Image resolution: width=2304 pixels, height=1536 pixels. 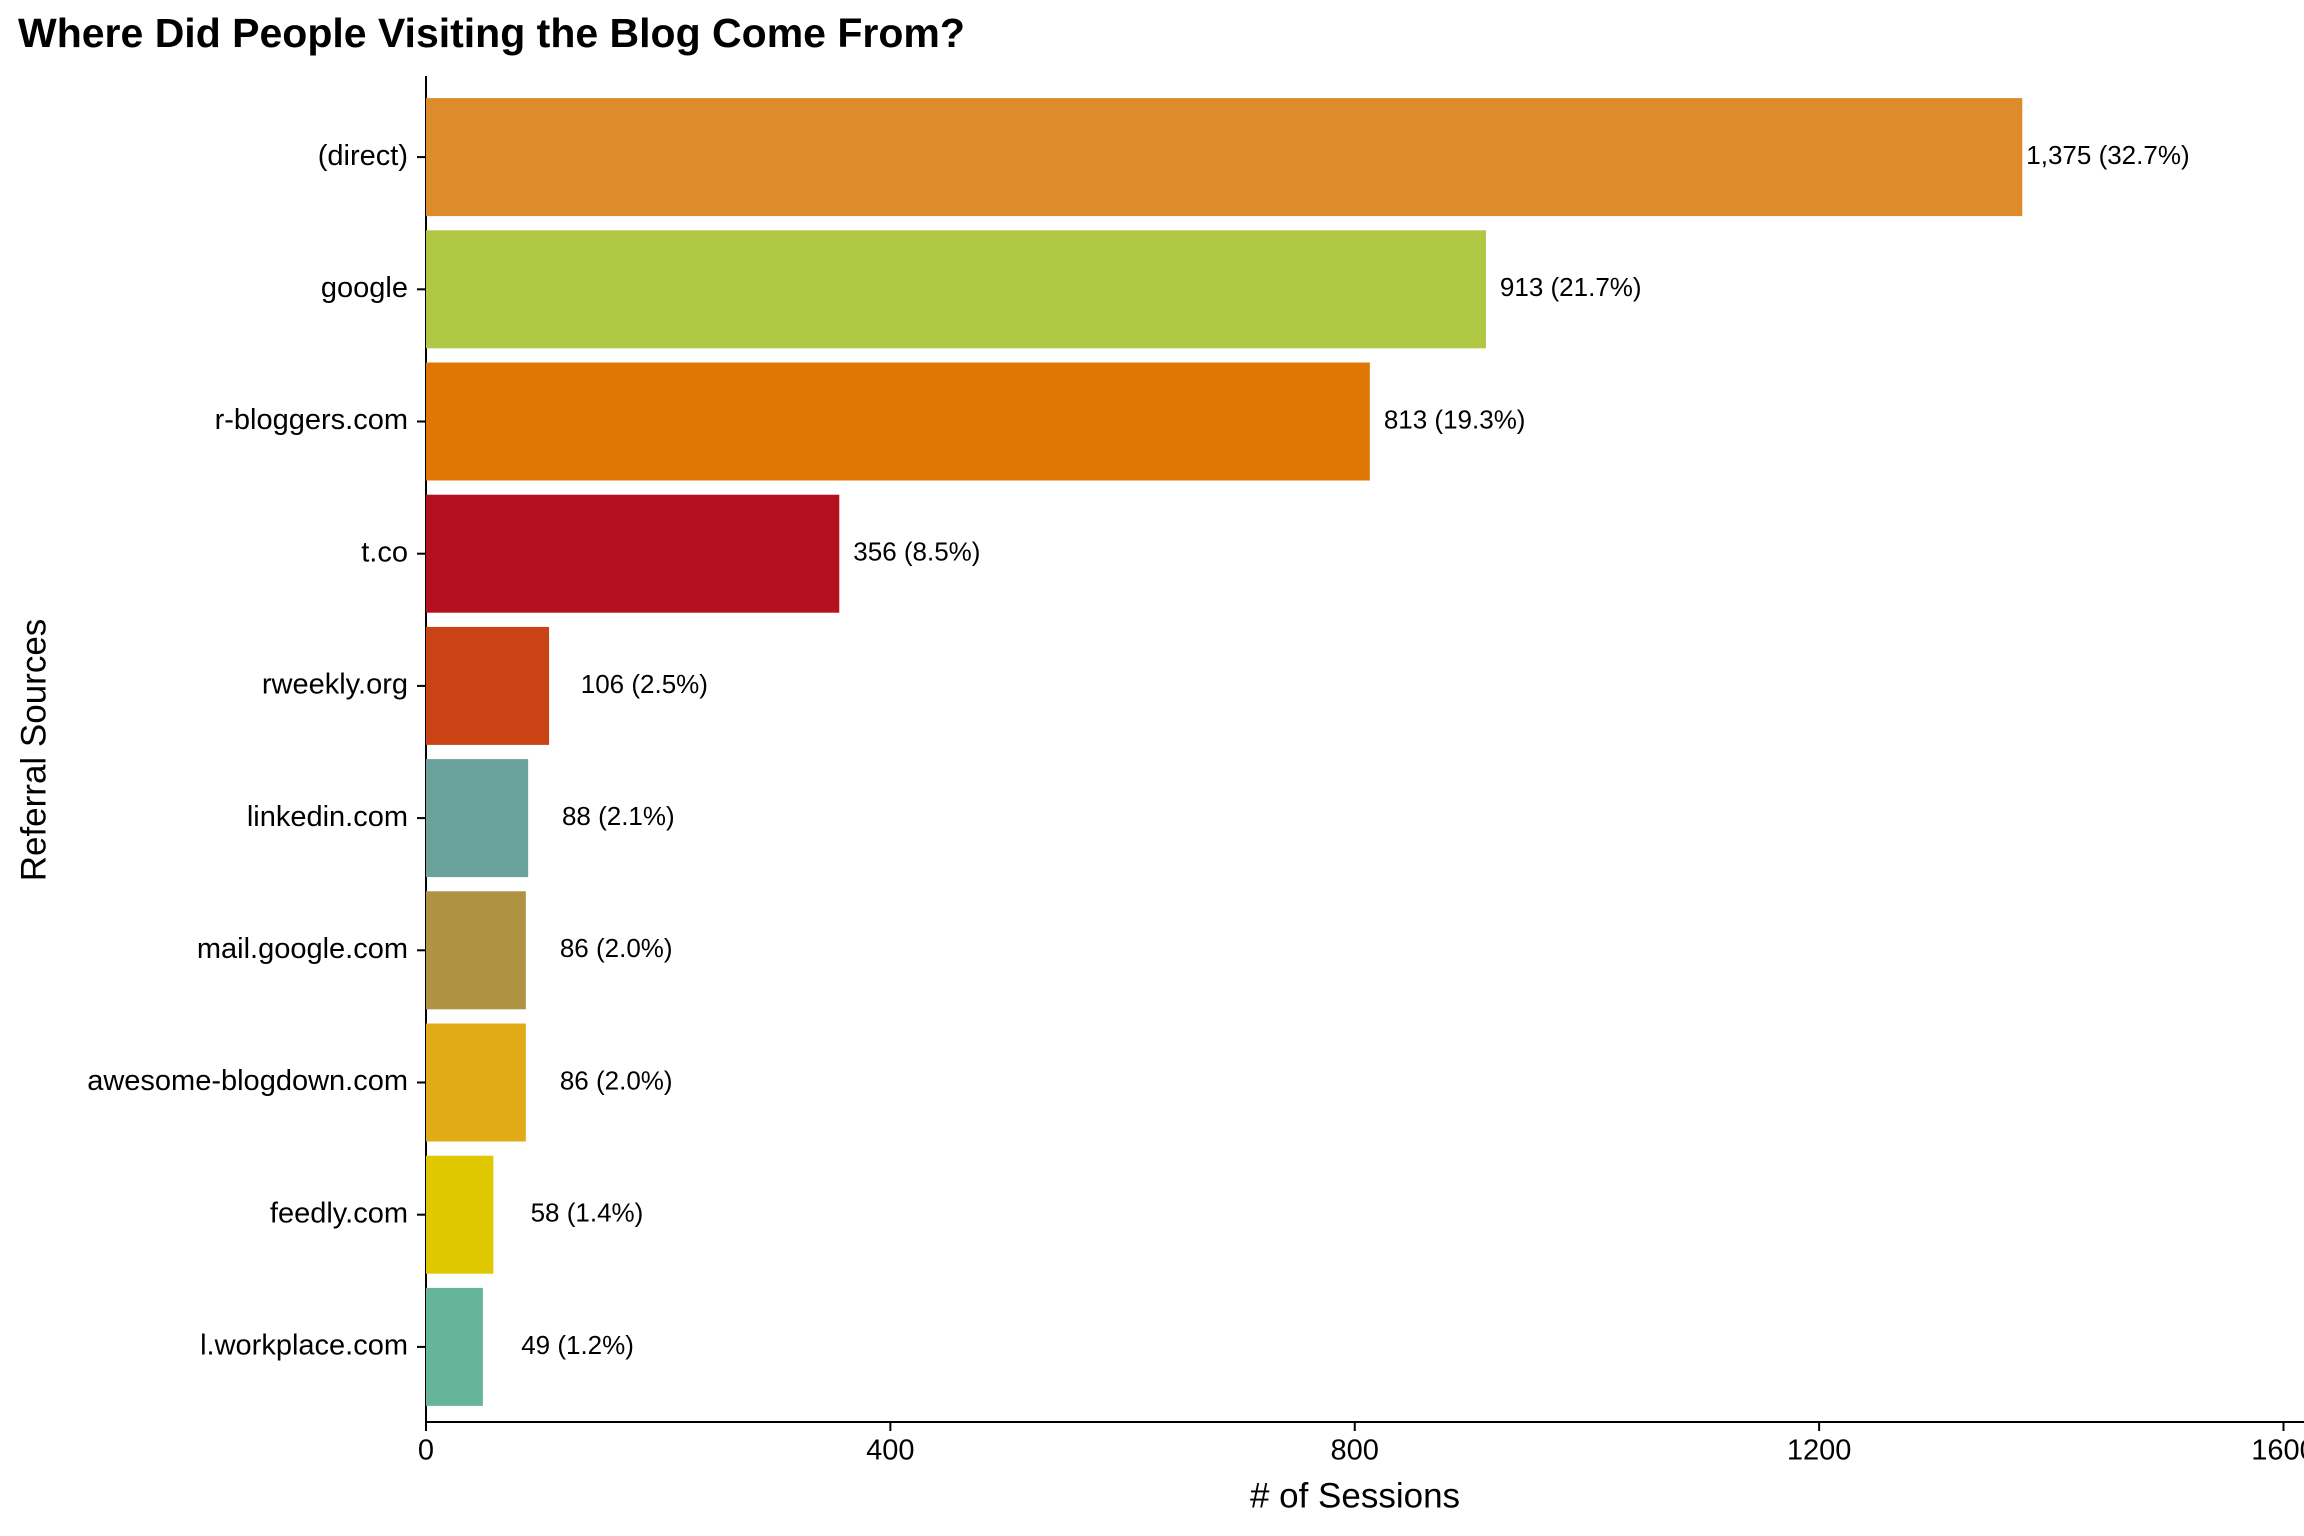 I want to click on y-tick-label: (direct), so click(x=363, y=156).